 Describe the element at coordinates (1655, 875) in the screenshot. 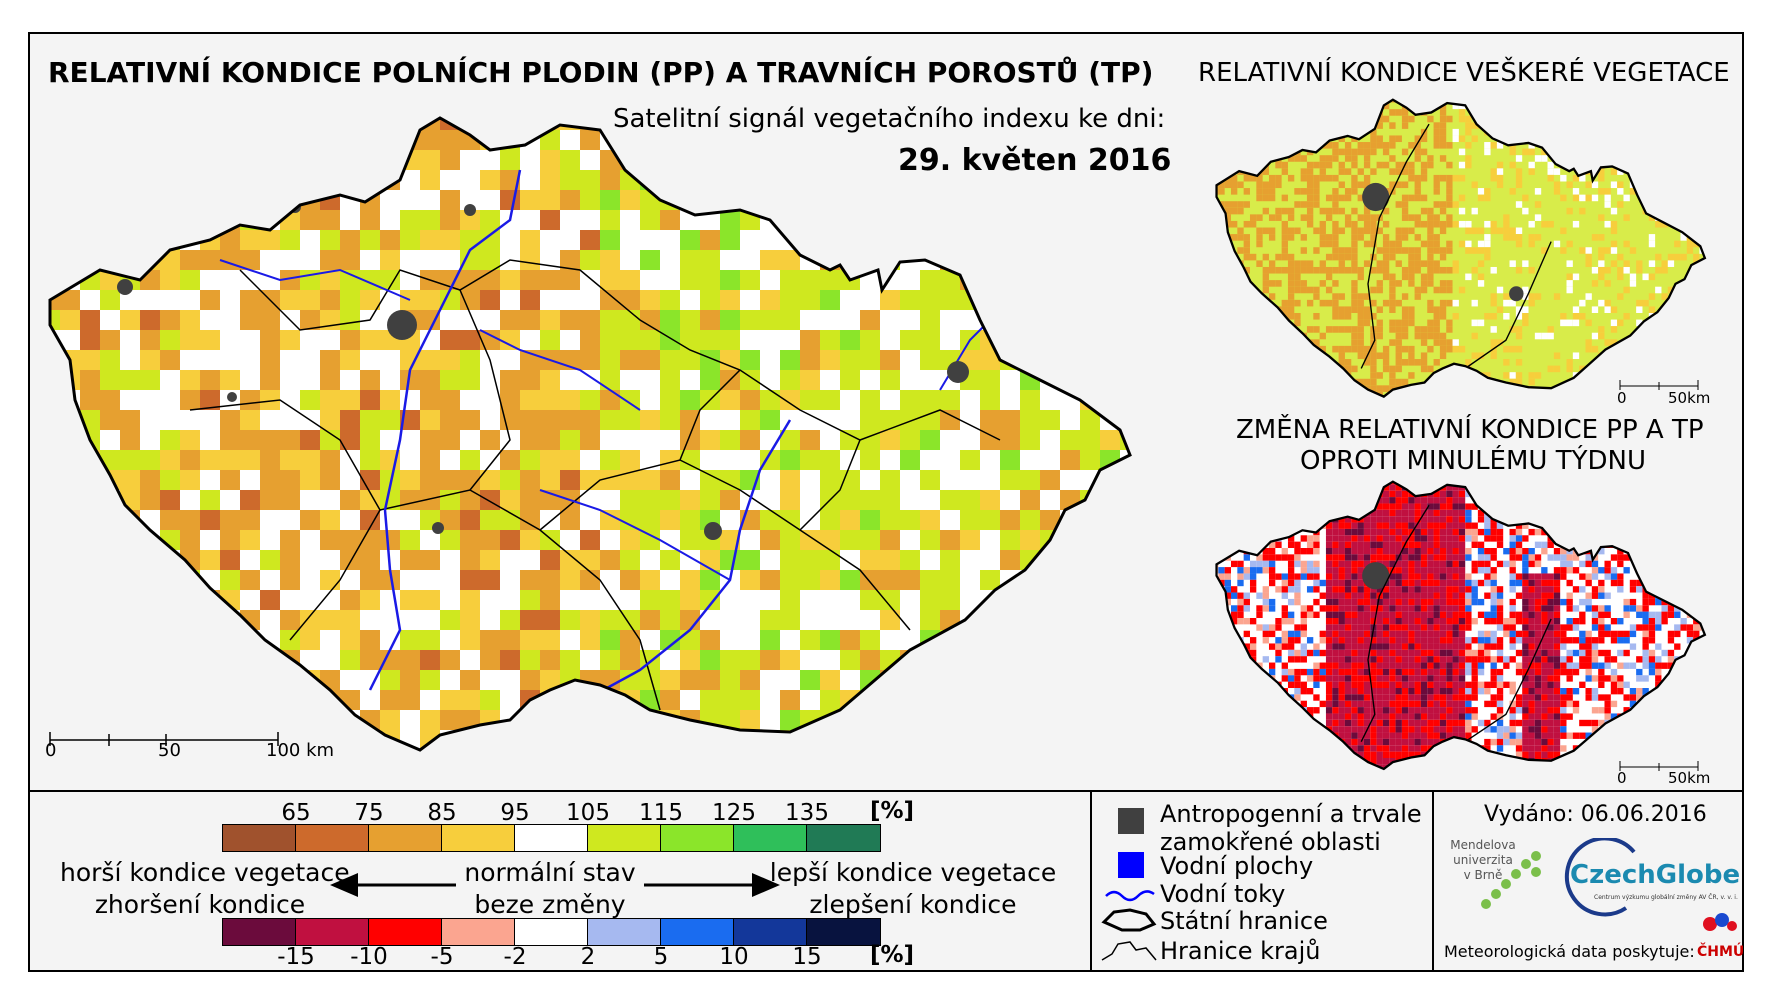

I see `czechglobe-logo-text: CzechGlobe` at that location.